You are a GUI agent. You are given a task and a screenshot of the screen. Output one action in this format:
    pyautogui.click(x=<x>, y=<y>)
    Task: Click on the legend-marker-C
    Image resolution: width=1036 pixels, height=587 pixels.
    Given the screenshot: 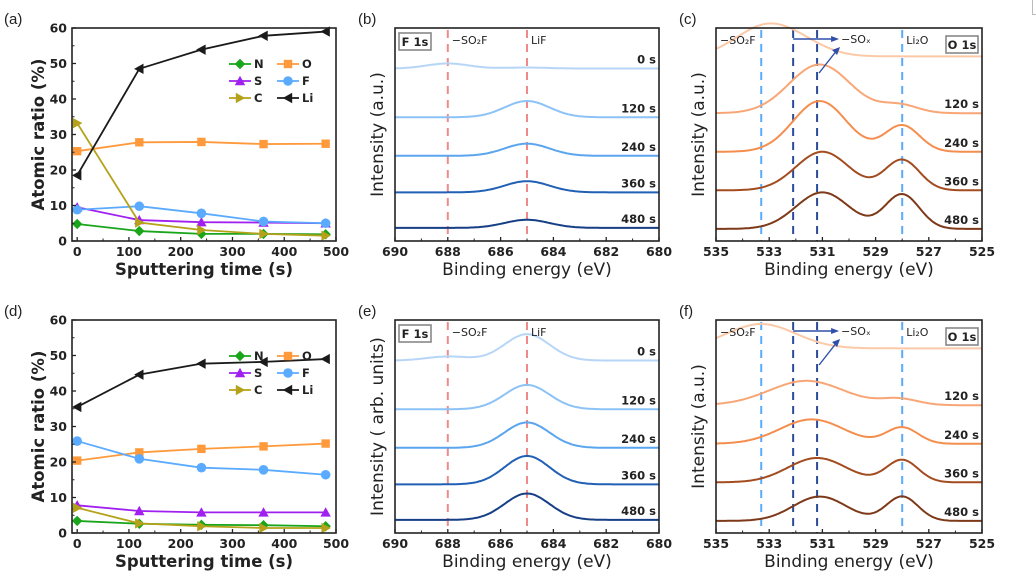 What is the action you would take?
    pyautogui.click(x=240, y=390)
    